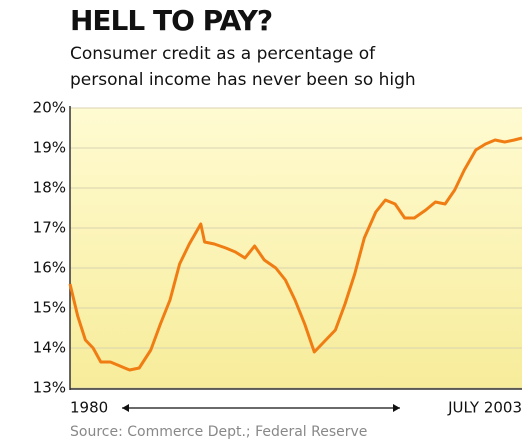 This screenshot has width=524, height=443. Describe the element at coordinates (49, 268) in the screenshot. I see `y-tick-label: 16%` at that location.